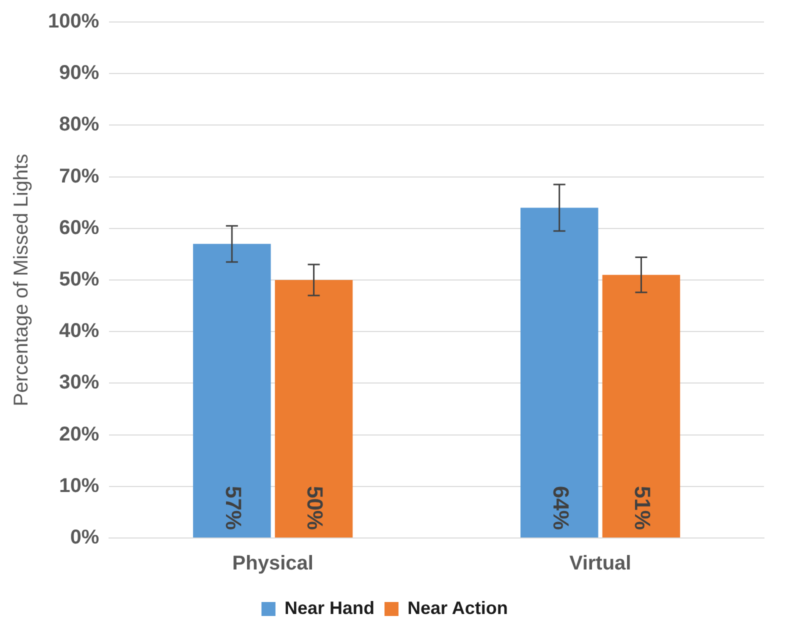 The height and width of the screenshot is (632, 794). What do you see at coordinates (233, 508) in the screenshot?
I see `data-label: 57%` at bounding box center [233, 508].